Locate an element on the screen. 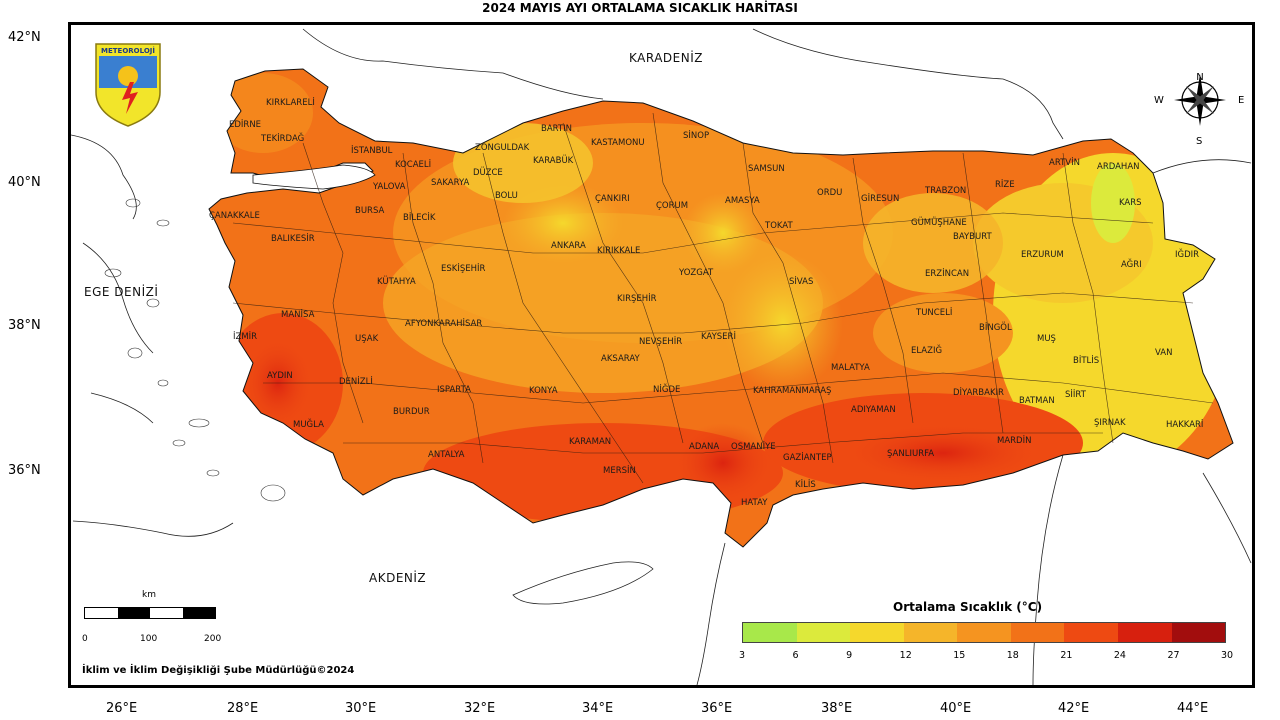 This screenshot has height=720, width=1280. compass-w: W is located at coordinates (1159, 100).